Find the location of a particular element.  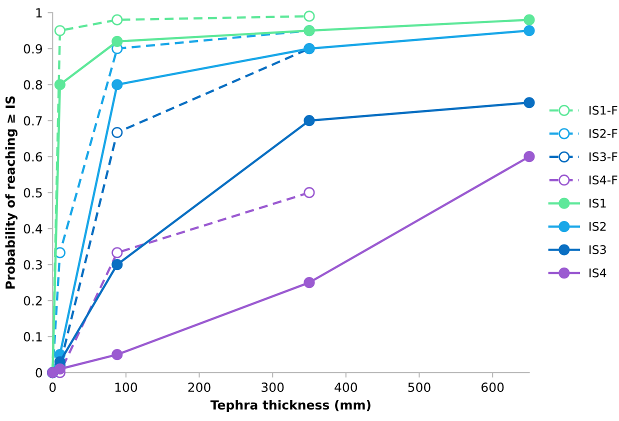

x-tick-label: 600 is located at coordinates (493, 387).